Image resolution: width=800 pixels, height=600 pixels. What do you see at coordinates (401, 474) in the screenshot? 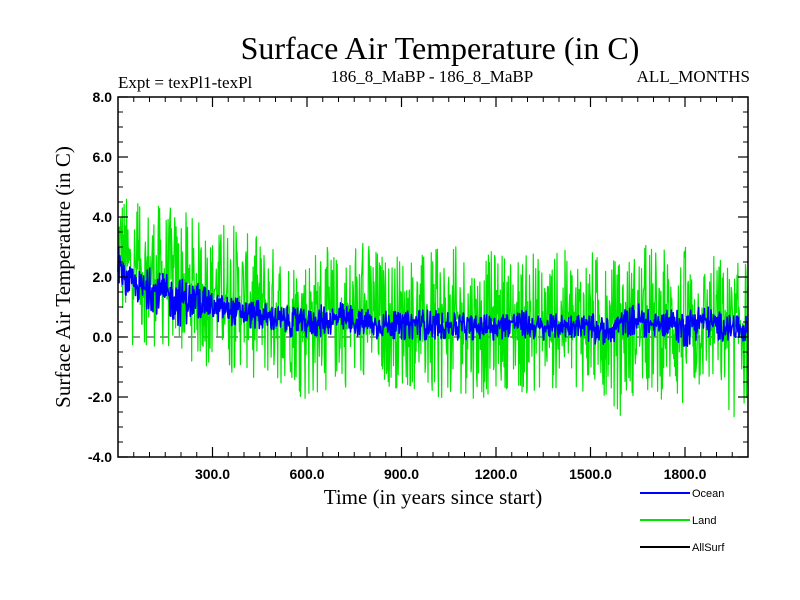
I see `x-tick-label: 900.0` at bounding box center [401, 474].